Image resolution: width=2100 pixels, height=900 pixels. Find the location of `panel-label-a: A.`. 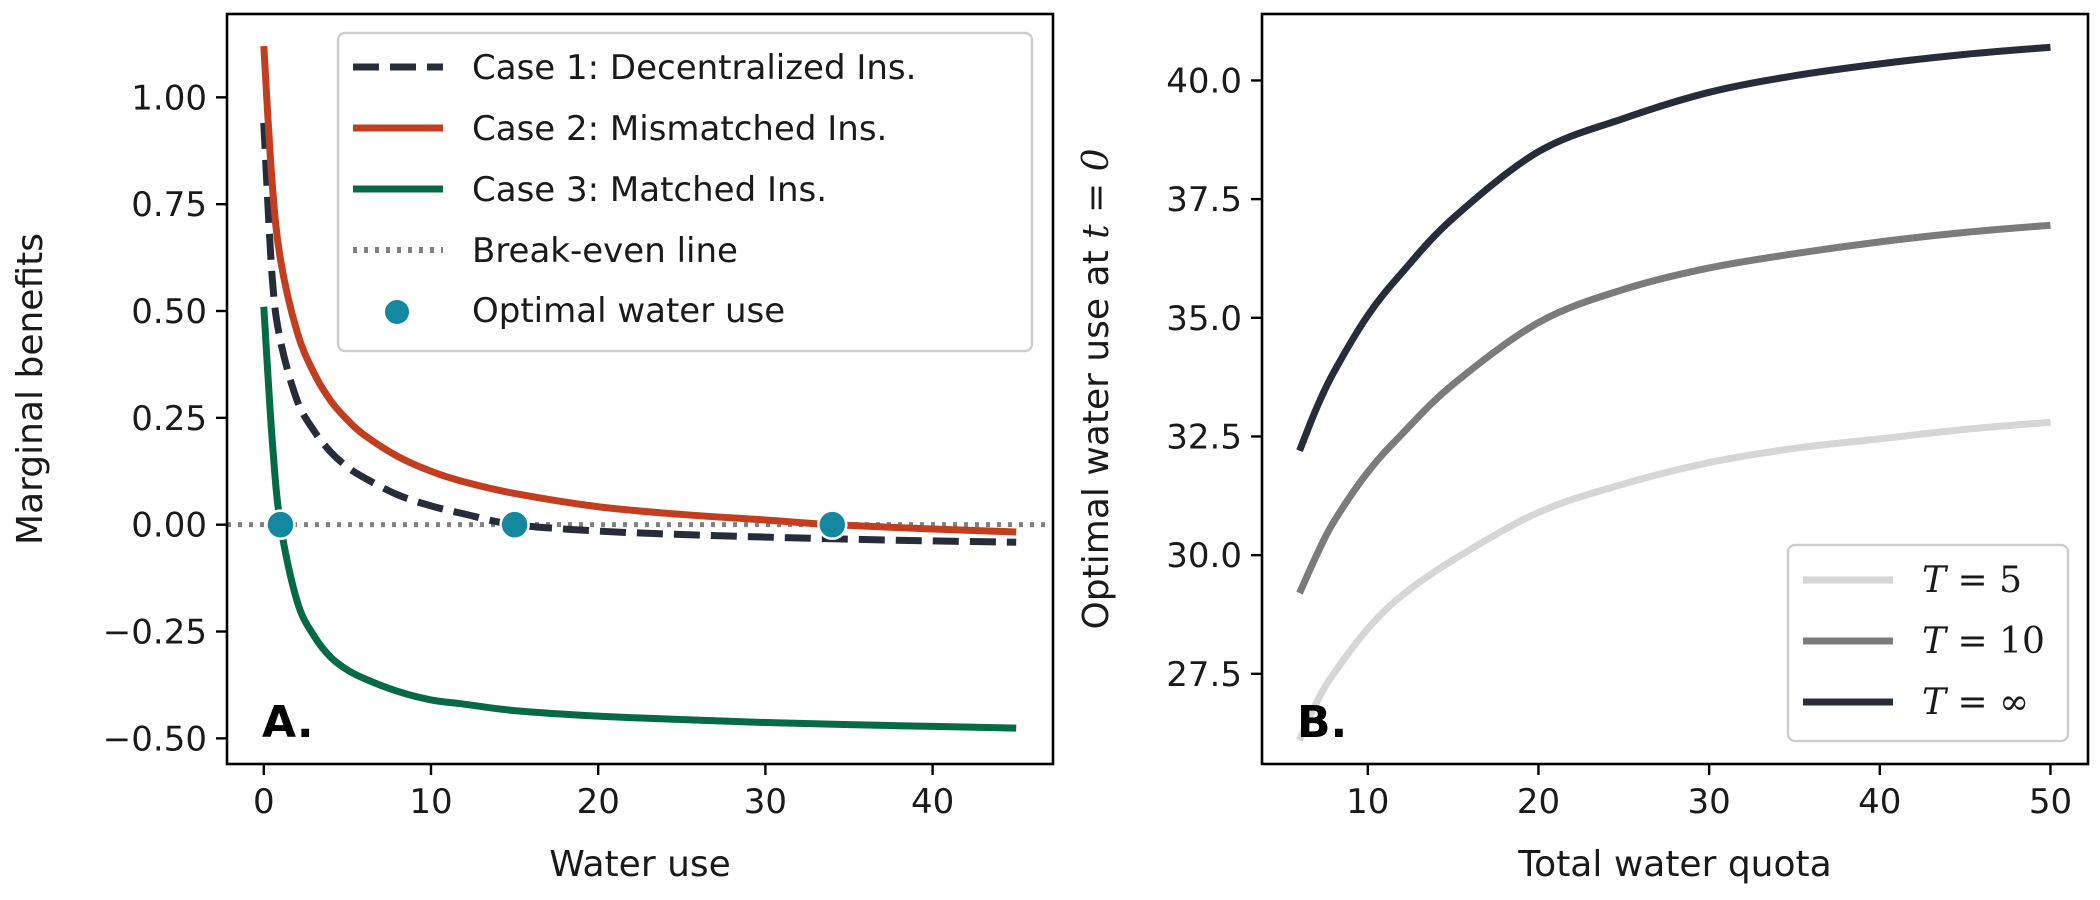

panel-label-a: A. is located at coordinates (288, 722).